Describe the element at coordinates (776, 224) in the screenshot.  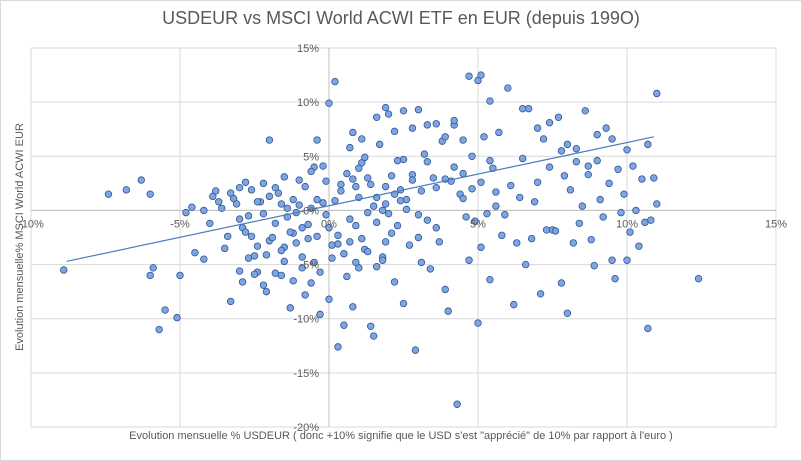
I see `x-tick-label: 15%` at that location.